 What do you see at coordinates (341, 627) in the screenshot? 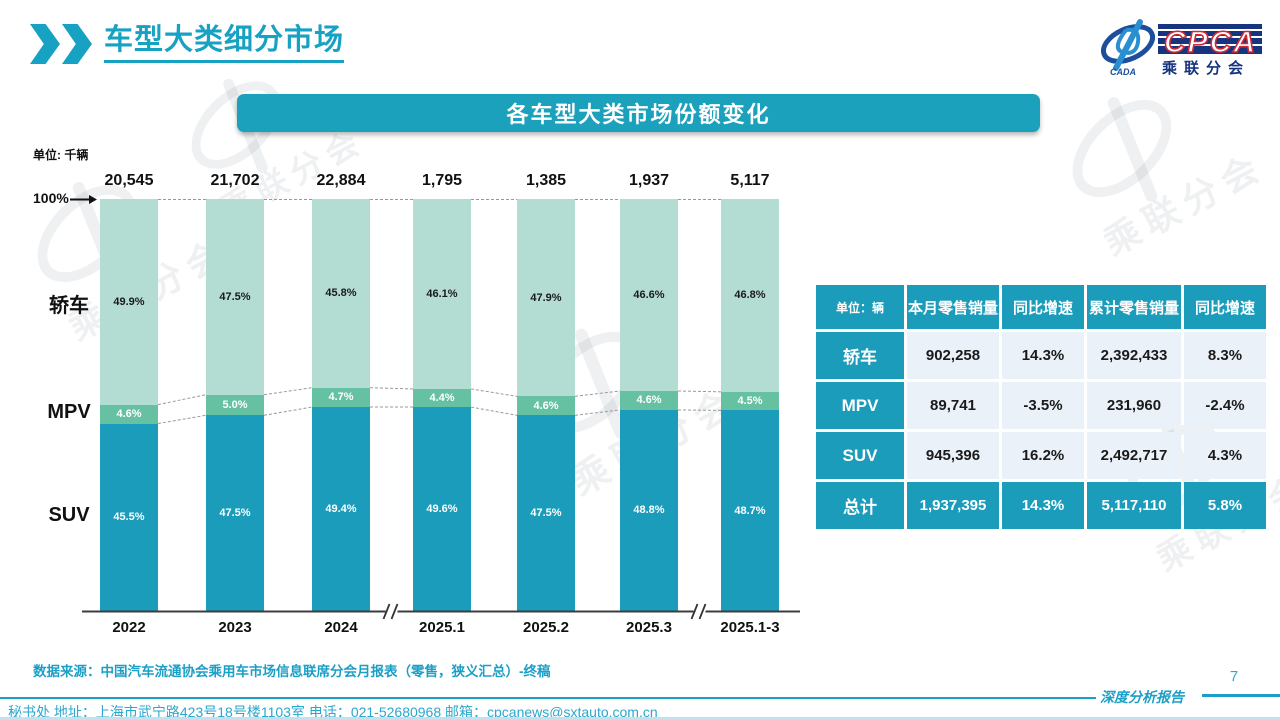
I see `x-tick-label: 2024` at bounding box center [341, 627].